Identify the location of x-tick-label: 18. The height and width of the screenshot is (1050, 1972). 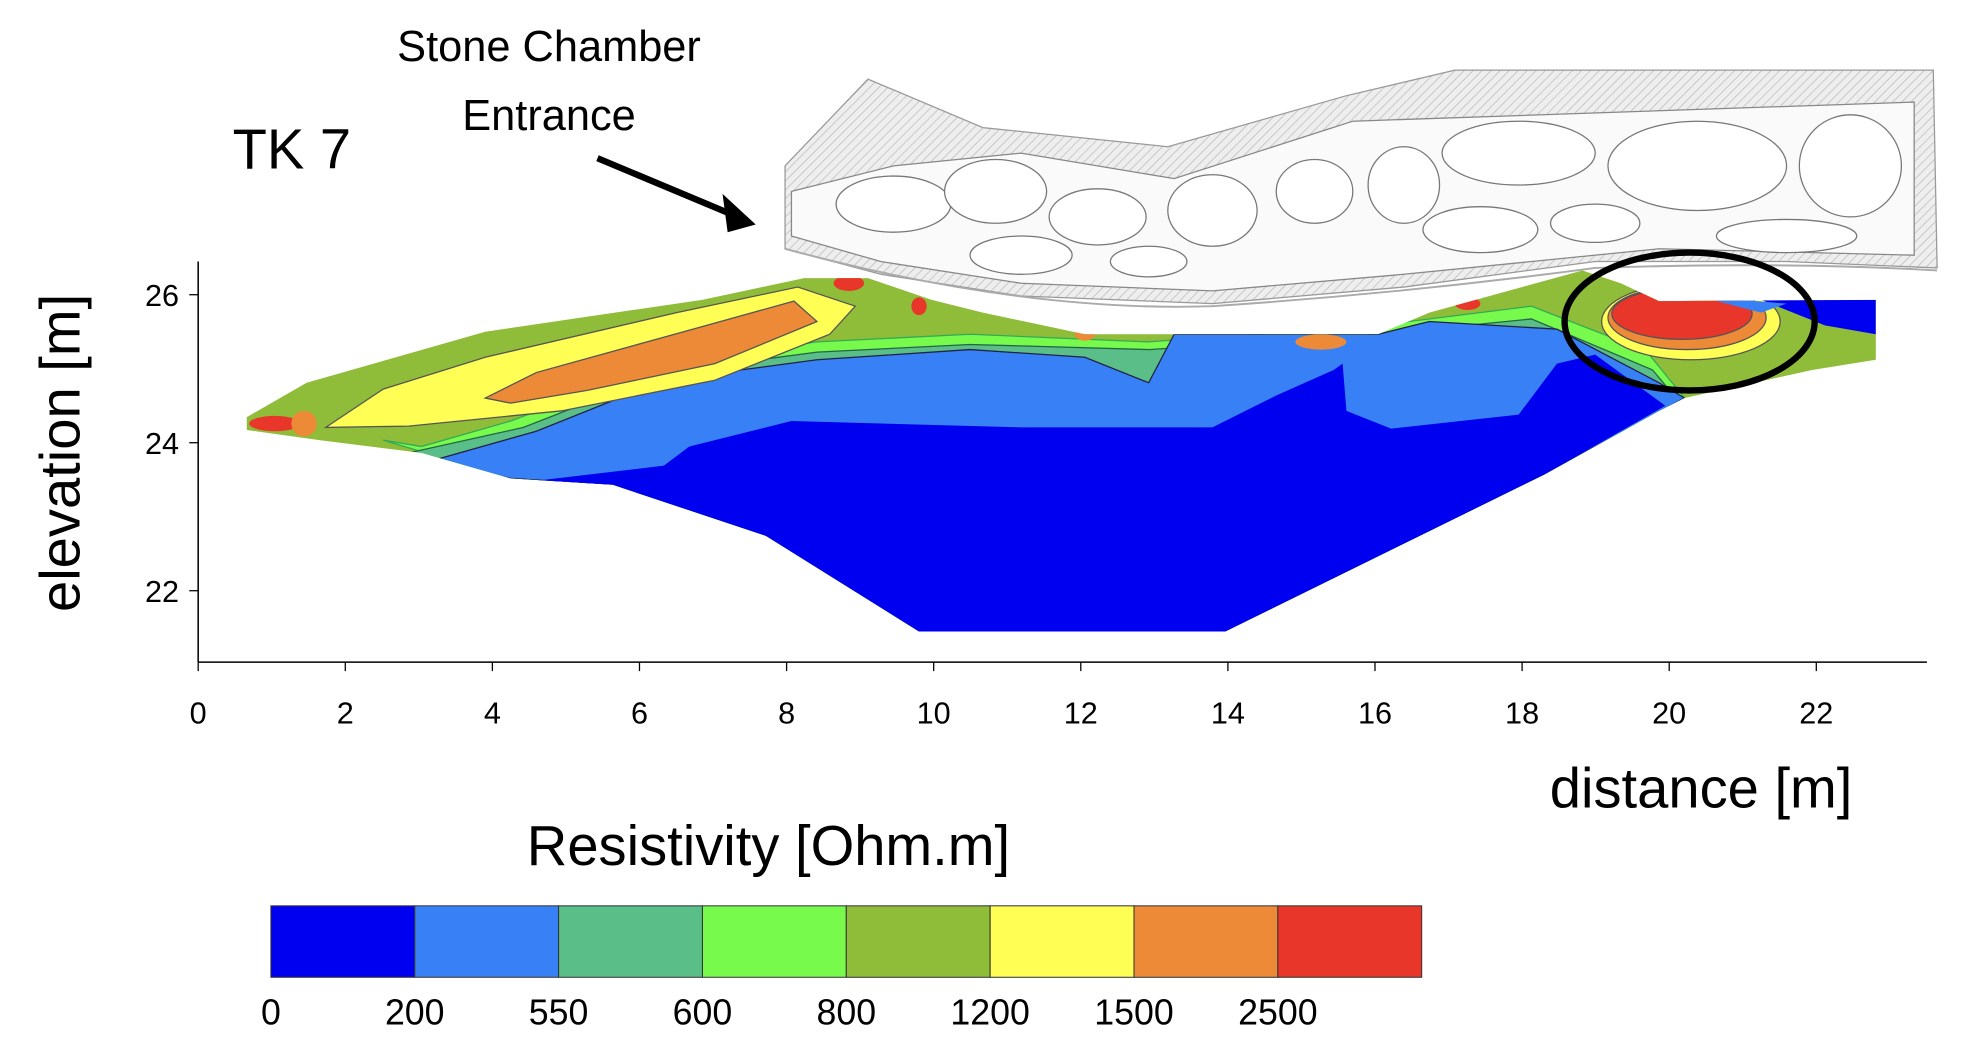
(1522, 713).